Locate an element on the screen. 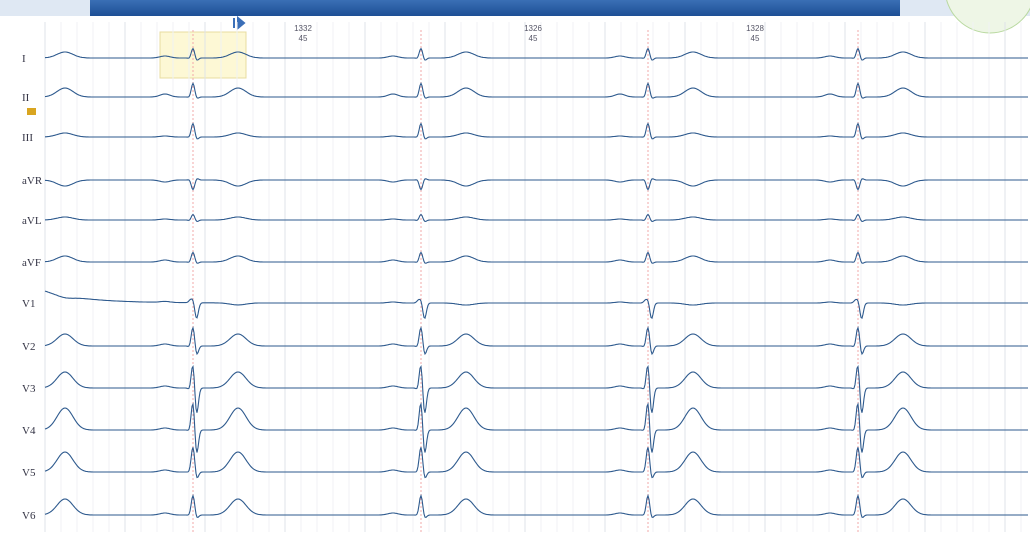 The width and height of the screenshot is (1030, 544). rr-interval: 1328 is located at coordinates (755, 28).